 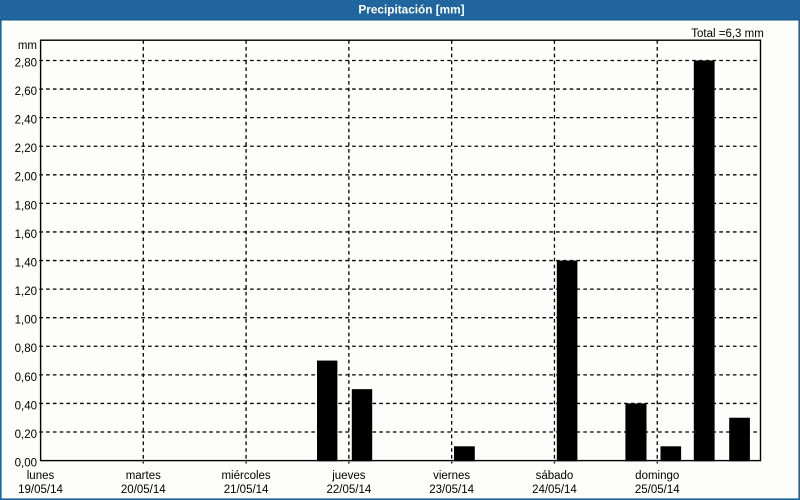 I want to click on svg-text: 23/05/14, so click(x=451, y=490).